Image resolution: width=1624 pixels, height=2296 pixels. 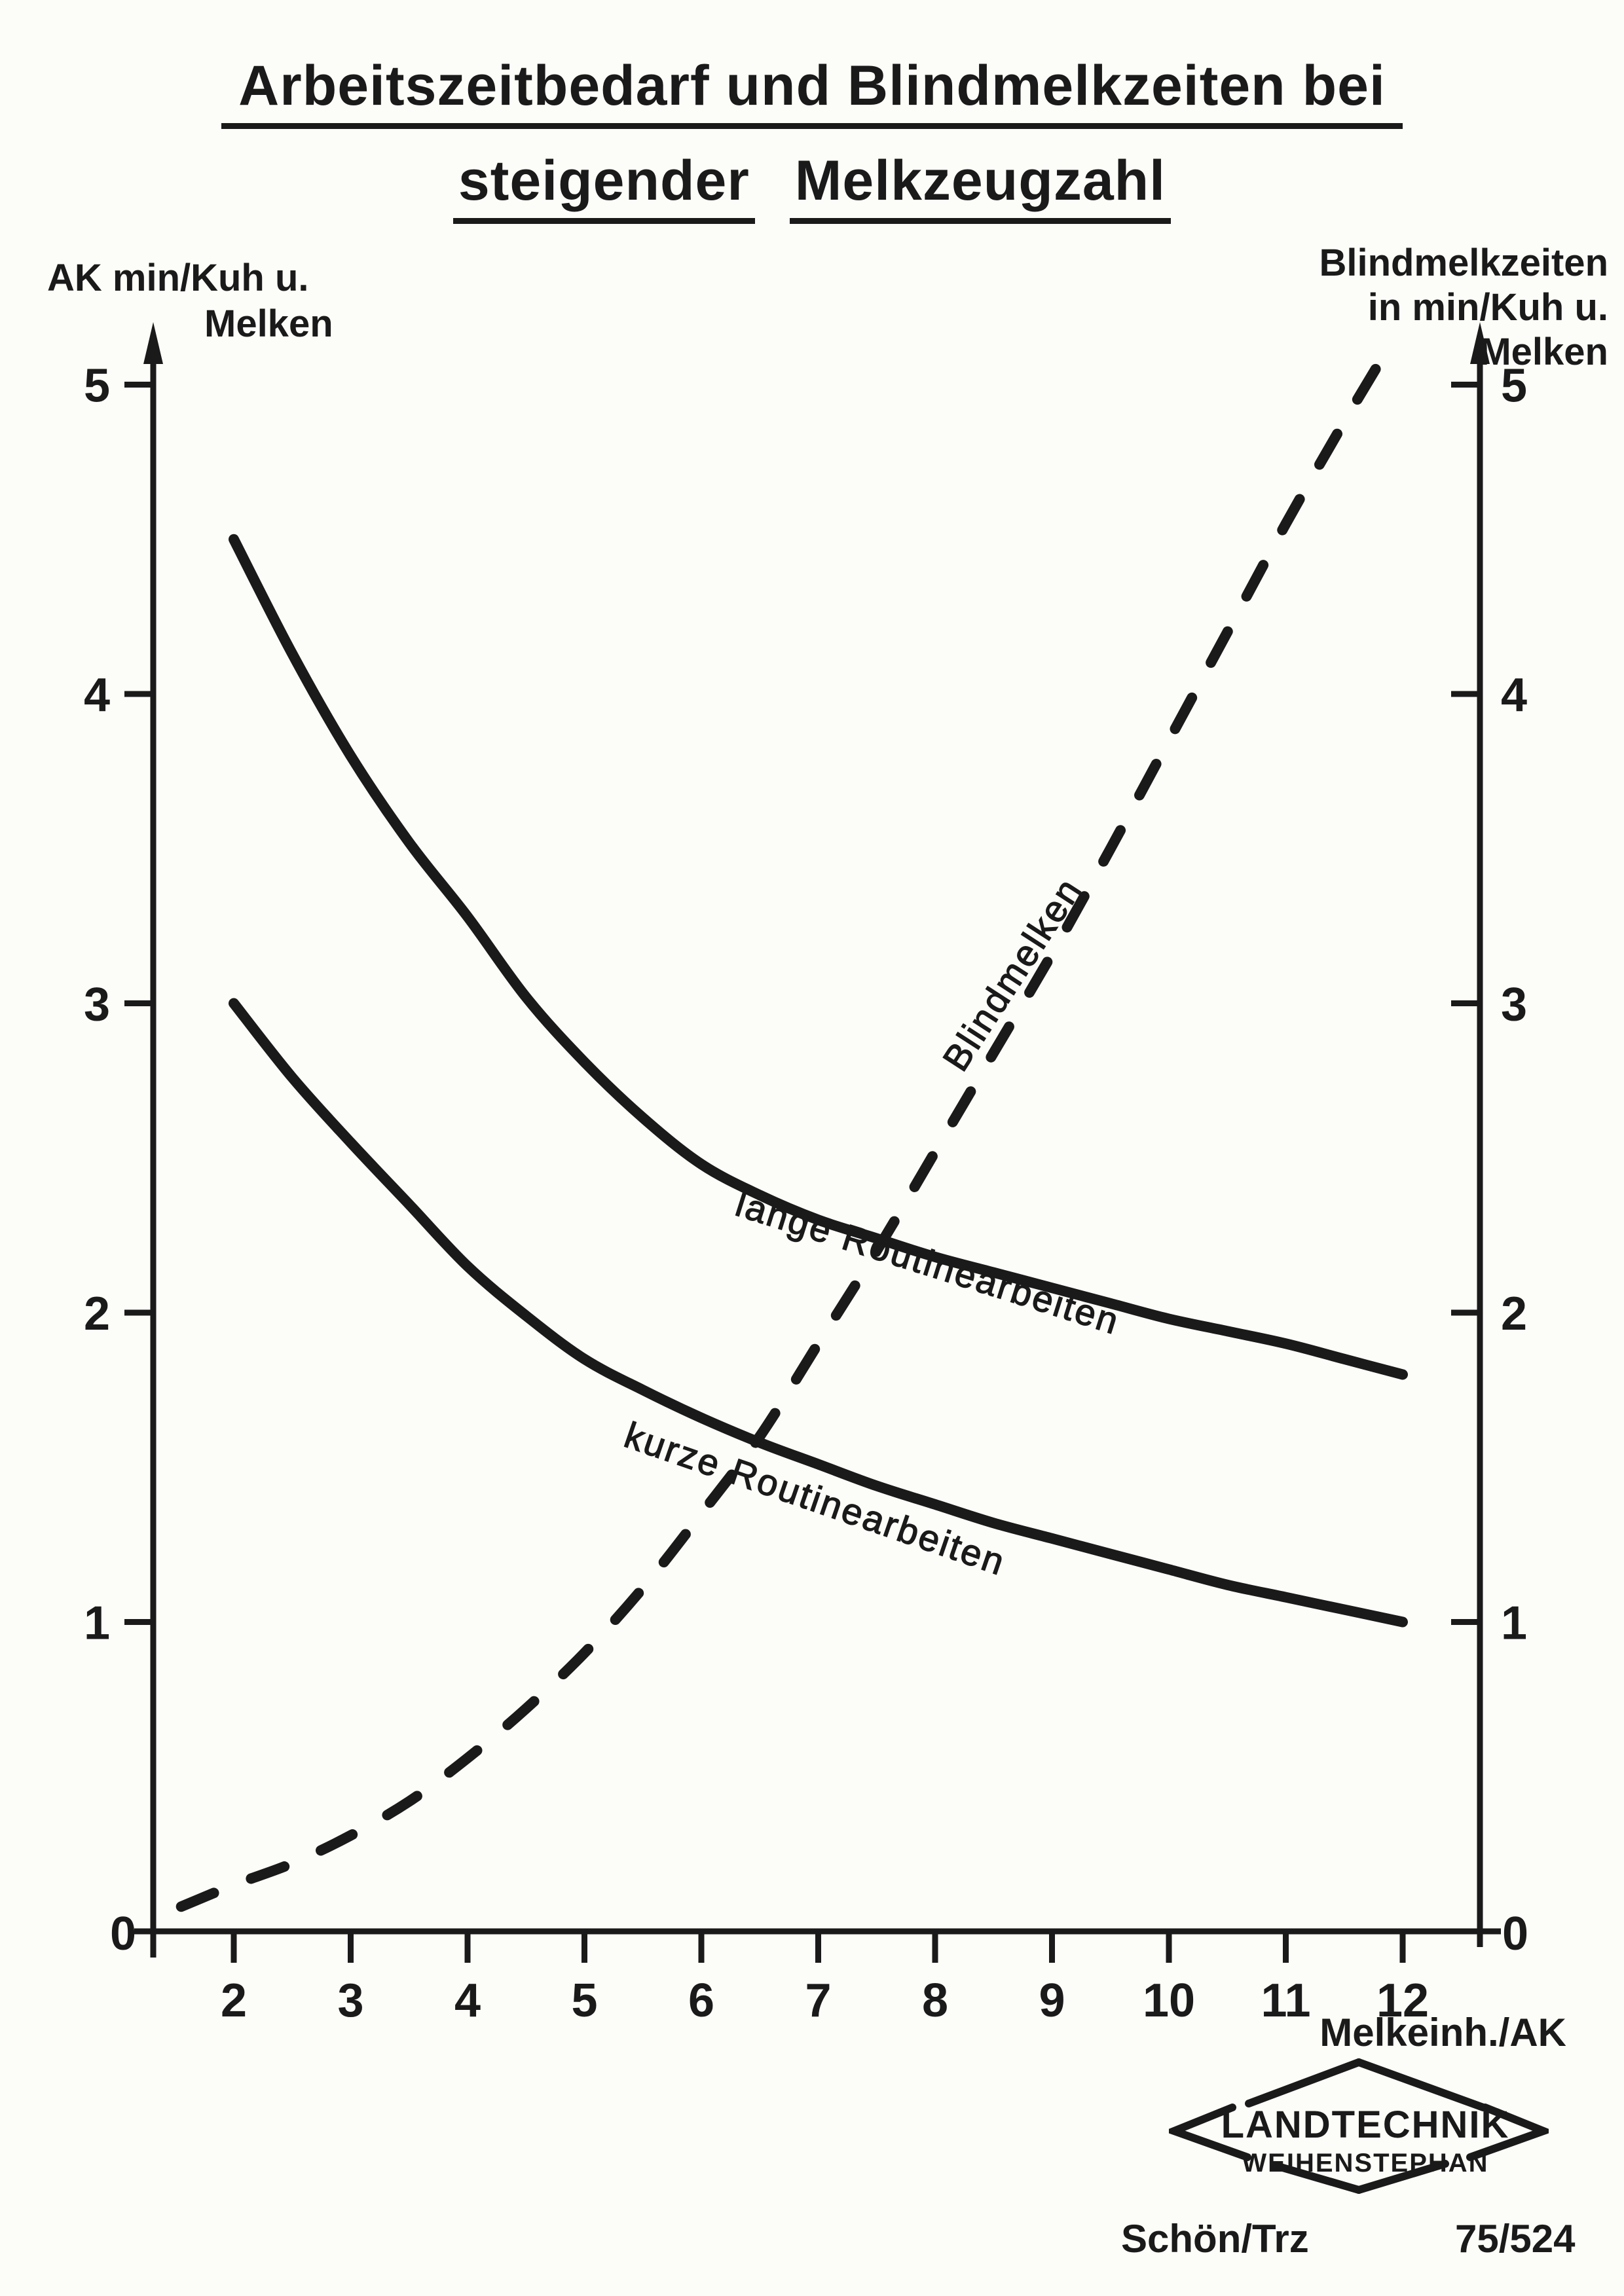 I want to click on title-line-2-word-2: Melkzeugzahl, so click(x=980, y=188).